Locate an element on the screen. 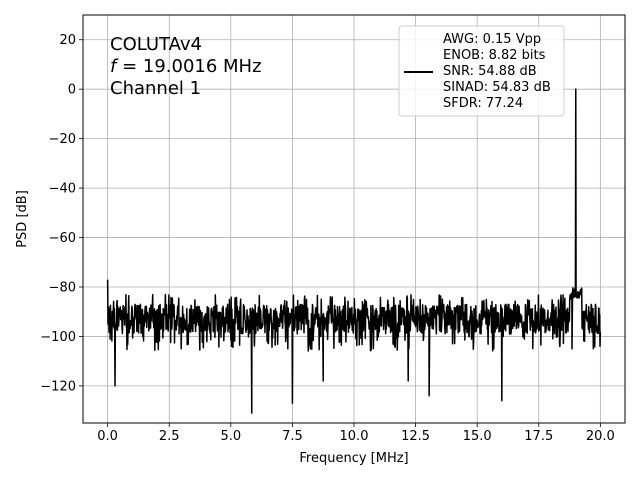 The image size is (640, 480). y-tick-label: −120 is located at coordinates (58, 386).